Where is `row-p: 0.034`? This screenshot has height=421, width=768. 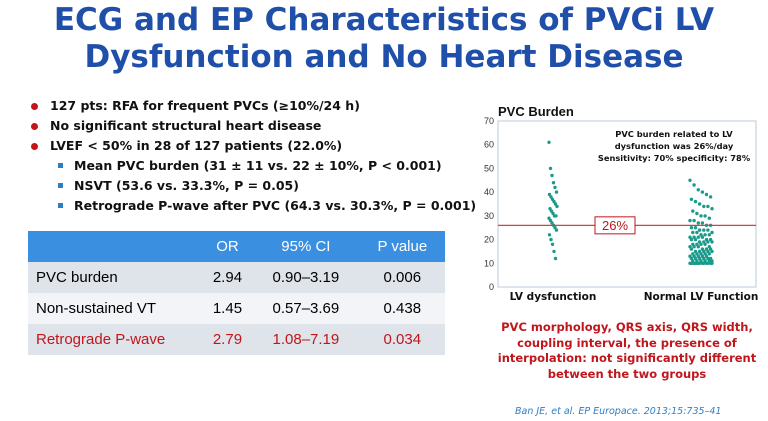
row-p: 0.034 is located at coordinates (402, 339).